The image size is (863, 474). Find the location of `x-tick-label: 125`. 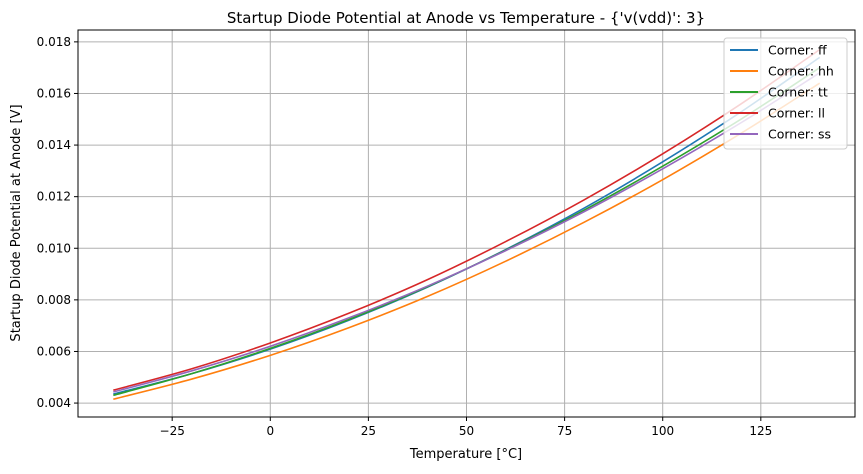

x-tick-label: 125 is located at coordinates (760, 431).